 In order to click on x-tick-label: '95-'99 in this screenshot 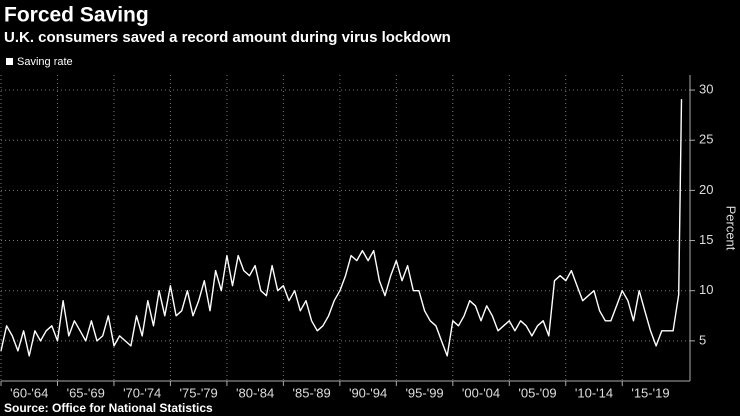, I will do `click(424, 392)`.